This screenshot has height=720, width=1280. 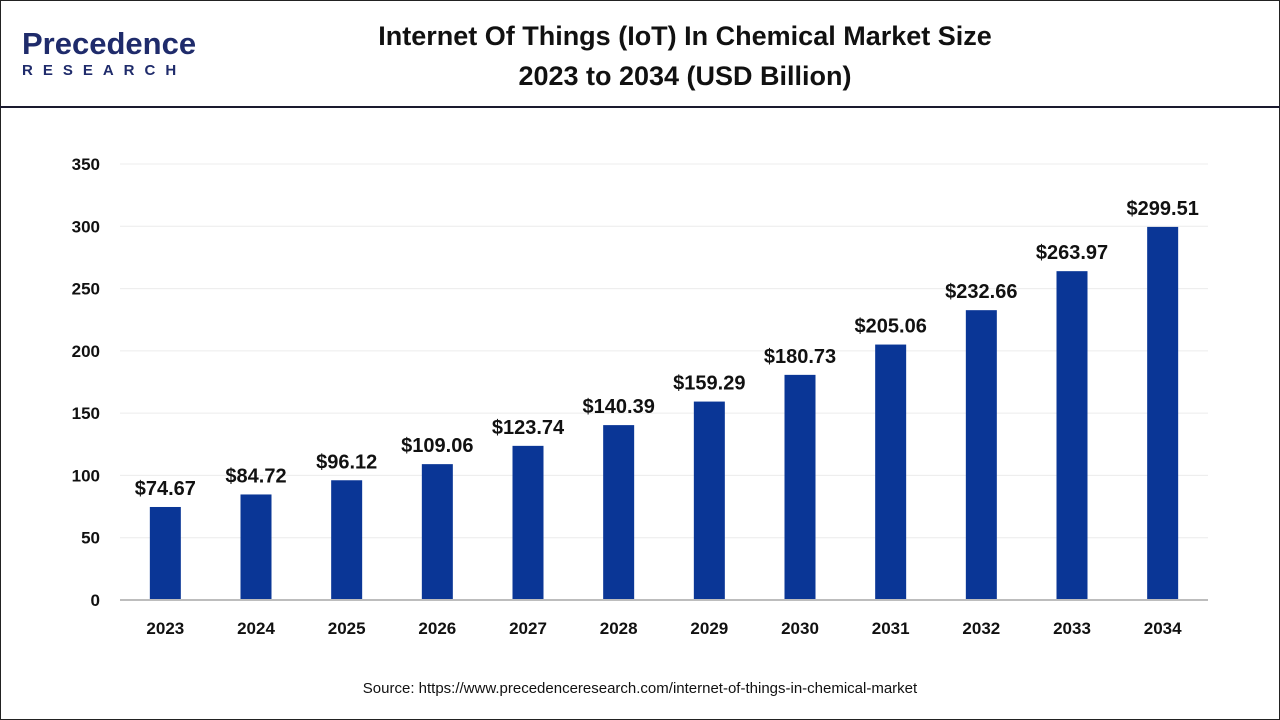 What do you see at coordinates (86, 351) in the screenshot?
I see `y-tick-label: 200` at bounding box center [86, 351].